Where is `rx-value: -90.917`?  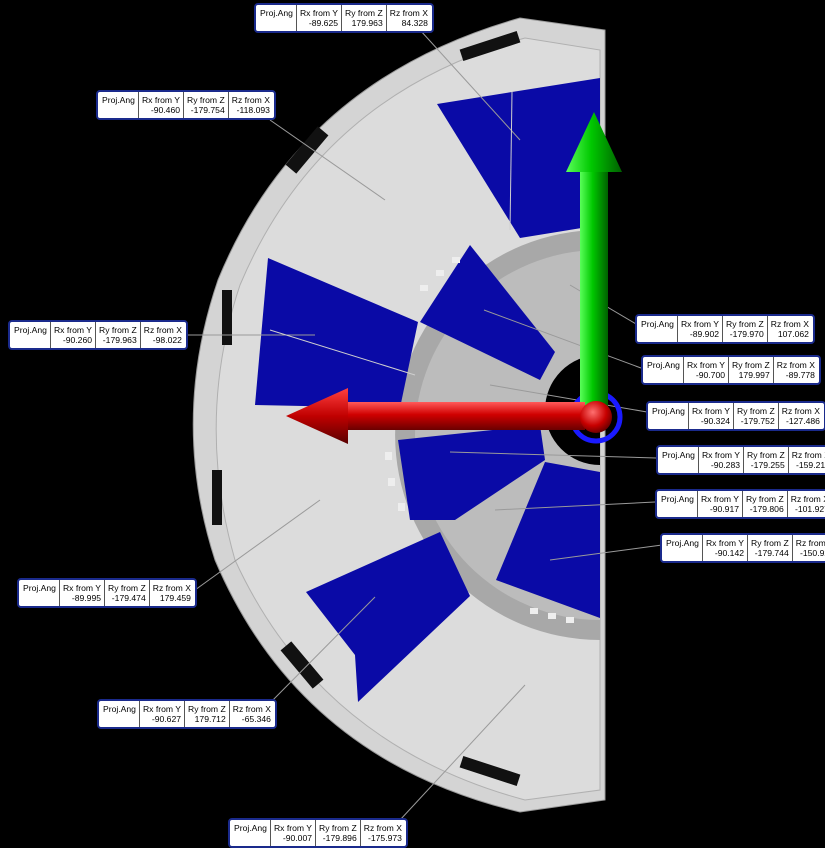 rx-value: -90.917 is located at coordinates (724, 509).